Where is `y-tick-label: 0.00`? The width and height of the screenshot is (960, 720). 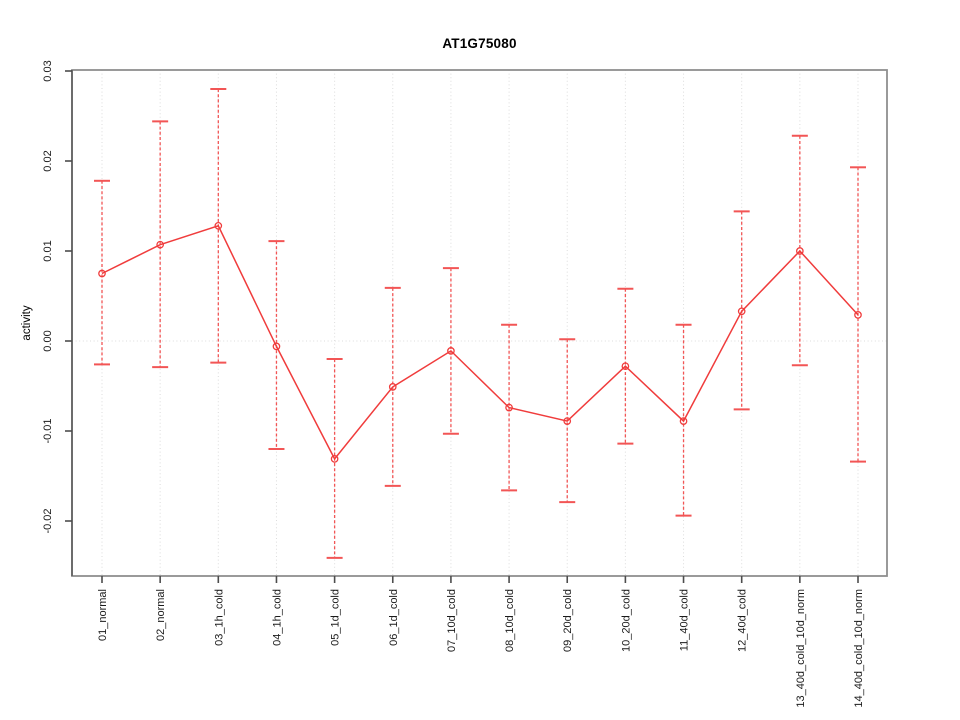 y-tick-label: 0.00 is located at coordinates (48, 340).